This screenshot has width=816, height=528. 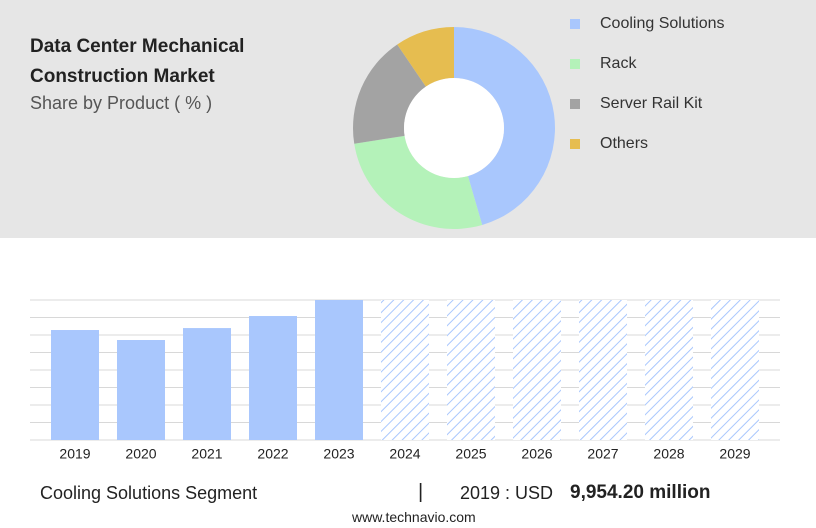 I want to click on x-tick-label: 2026, so click(x=536, y=454).